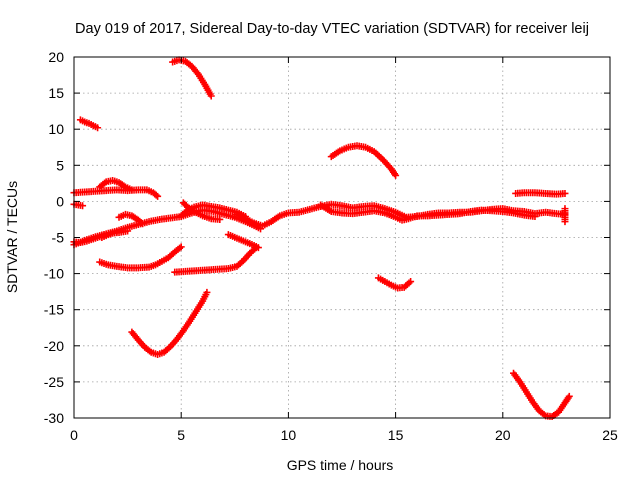 This screenshot has width=640, height=480. Describe the element at coordinates (54, 418) in the screenshot. I see `y-tick-label: -30` at that location.